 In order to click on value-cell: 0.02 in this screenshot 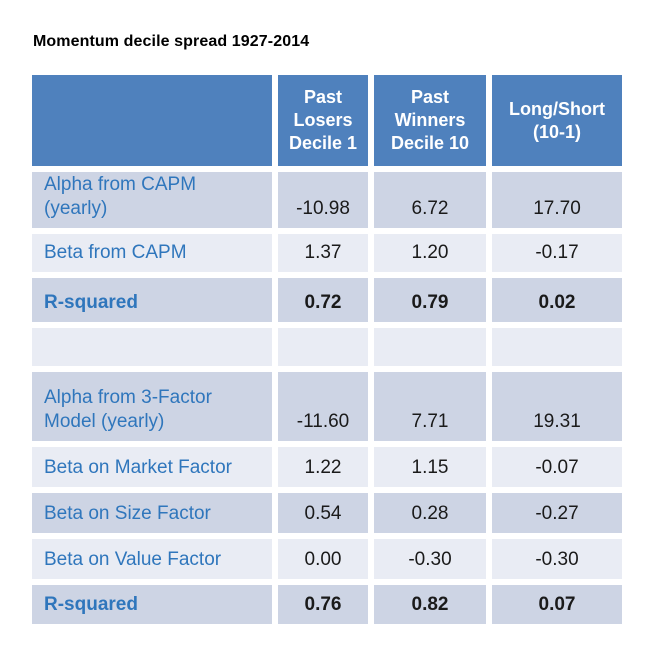, I will do `click(557, 300)`.